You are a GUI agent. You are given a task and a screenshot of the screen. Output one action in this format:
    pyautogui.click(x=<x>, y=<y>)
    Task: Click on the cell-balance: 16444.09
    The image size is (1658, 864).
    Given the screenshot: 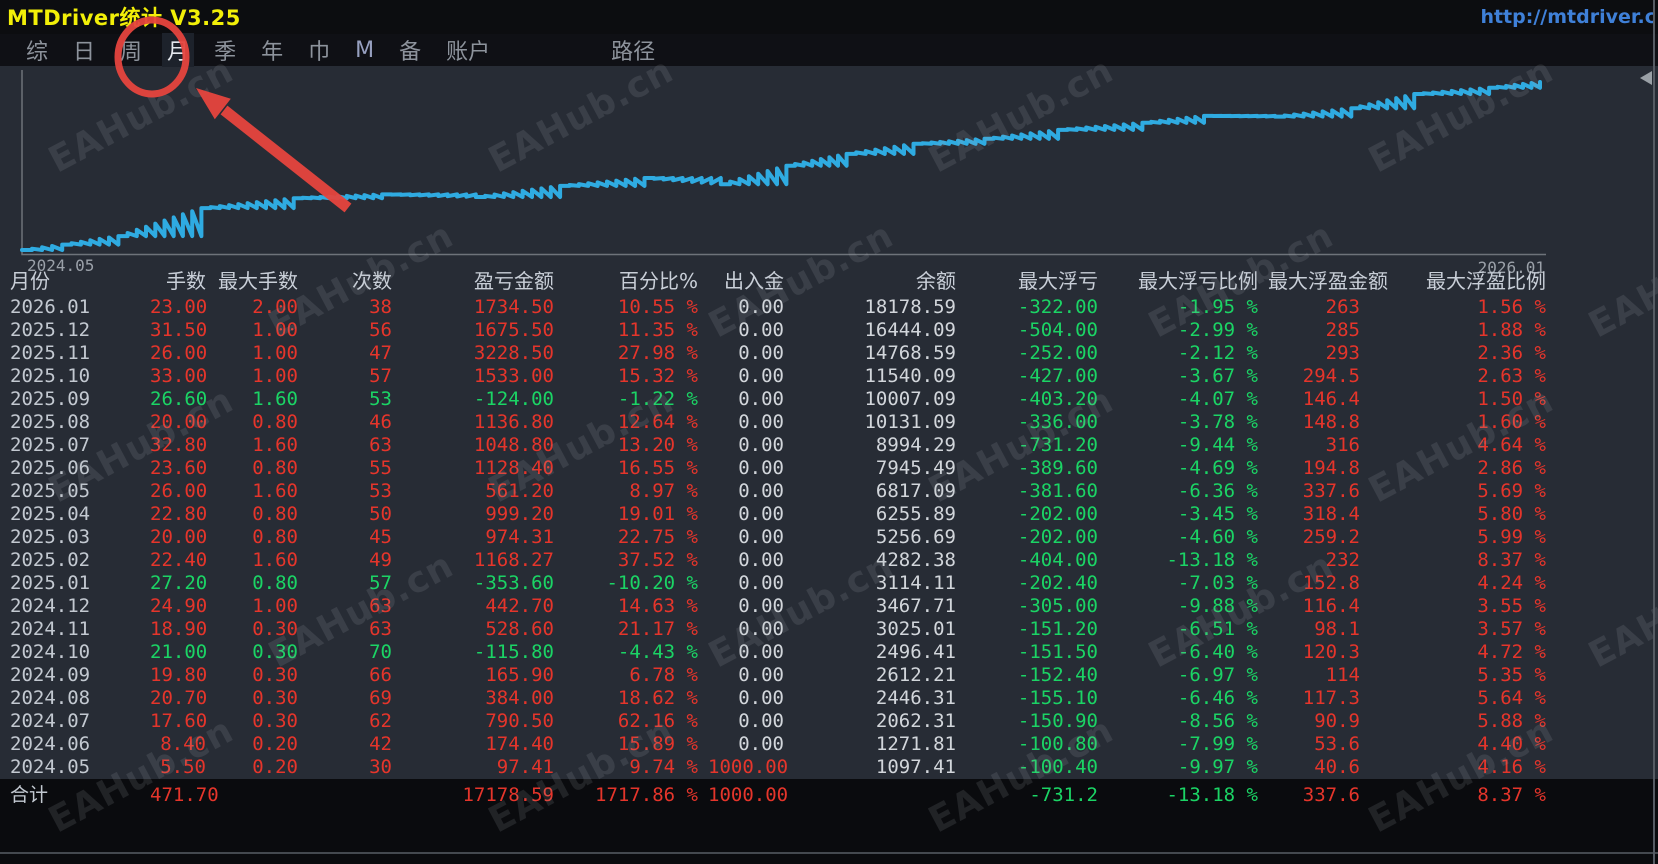 What is the action you would take?
    pyautogui.click(x=910, y=330)
    